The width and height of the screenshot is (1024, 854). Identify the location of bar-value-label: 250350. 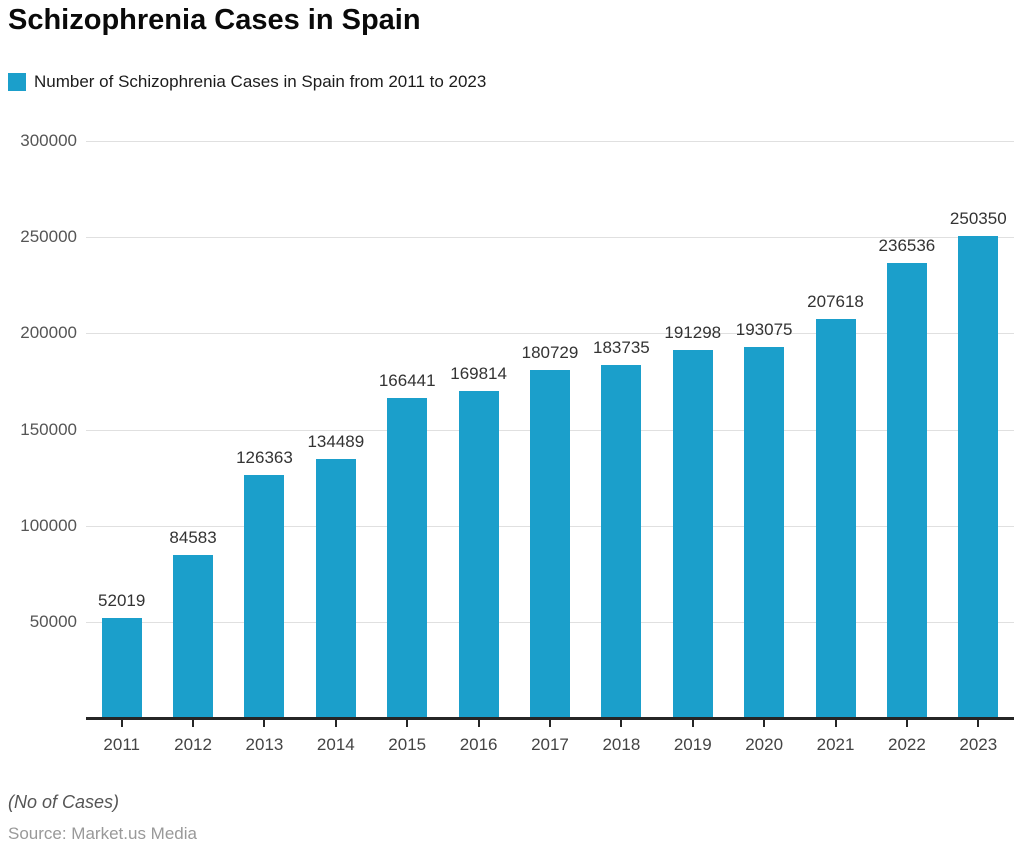
(978, 219).